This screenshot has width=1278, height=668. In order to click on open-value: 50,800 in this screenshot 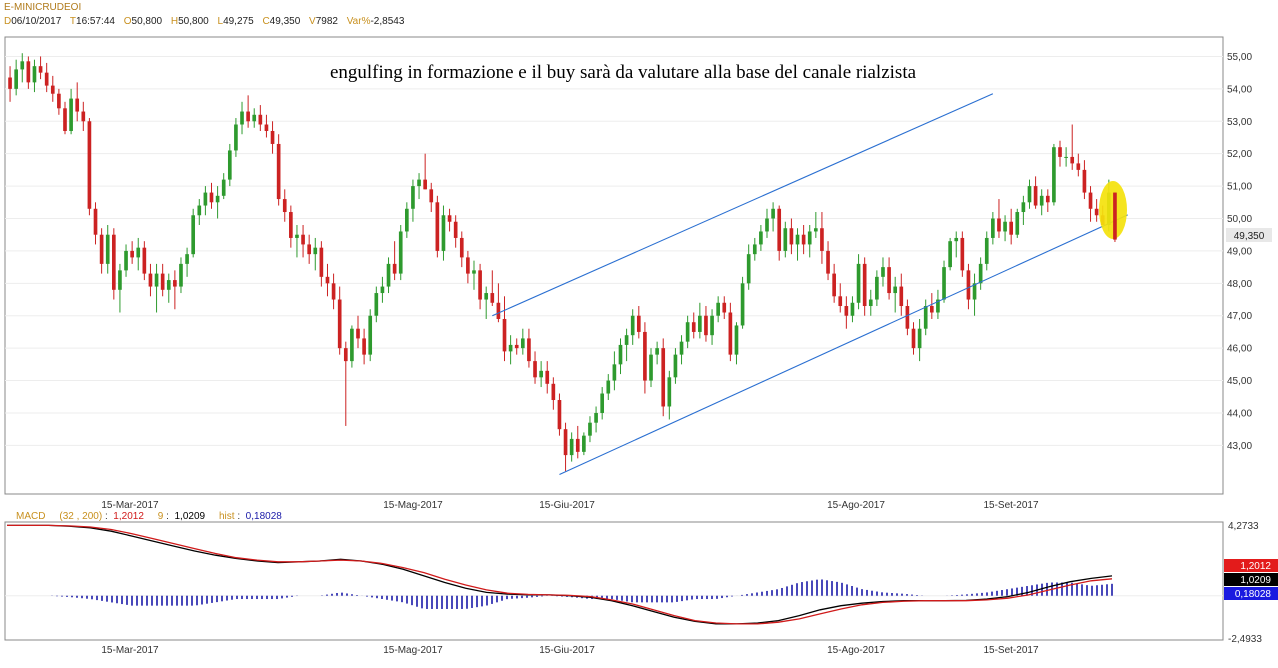, I will do `click(147, 21)`.